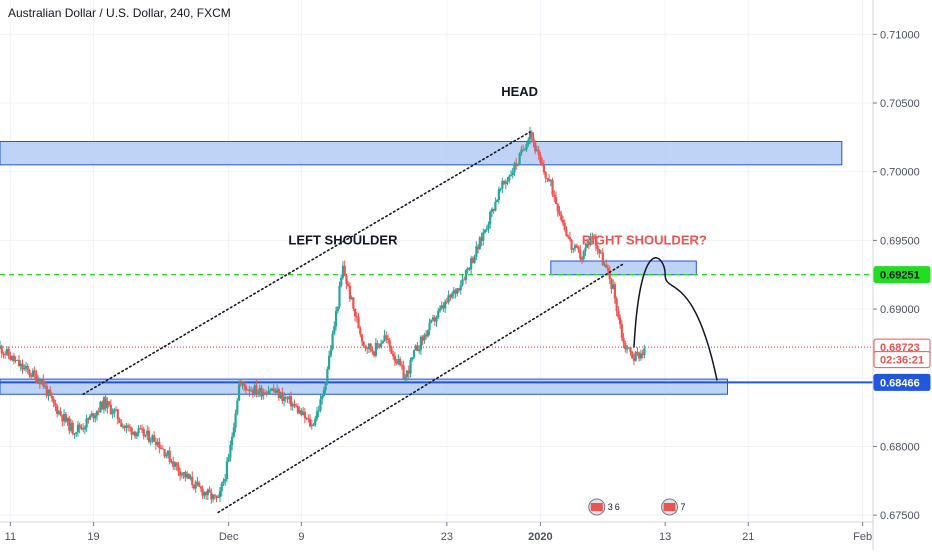  I want to click on flag-stripe-icon, so click(596, 507).